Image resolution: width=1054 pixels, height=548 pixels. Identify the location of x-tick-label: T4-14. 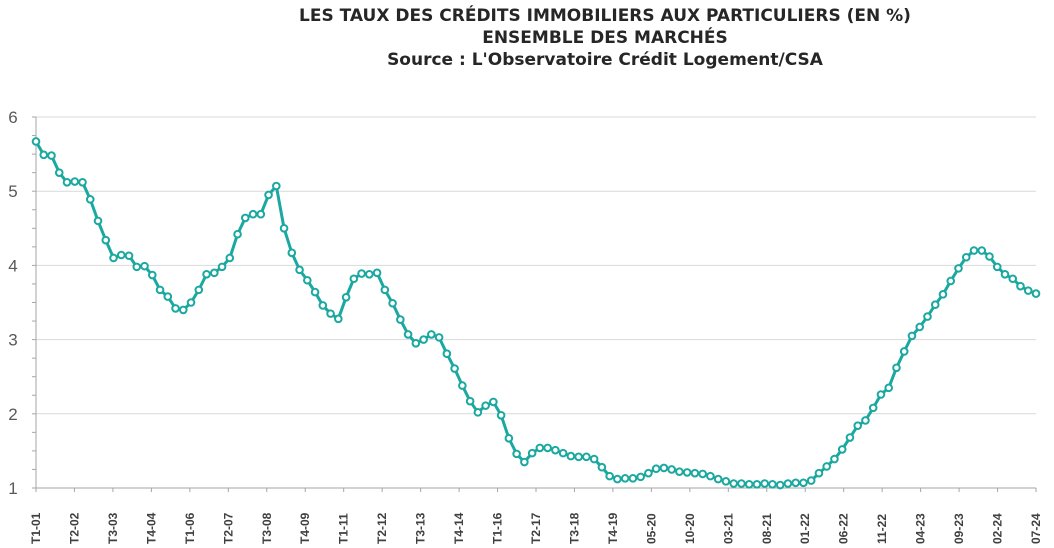
(459, 528).